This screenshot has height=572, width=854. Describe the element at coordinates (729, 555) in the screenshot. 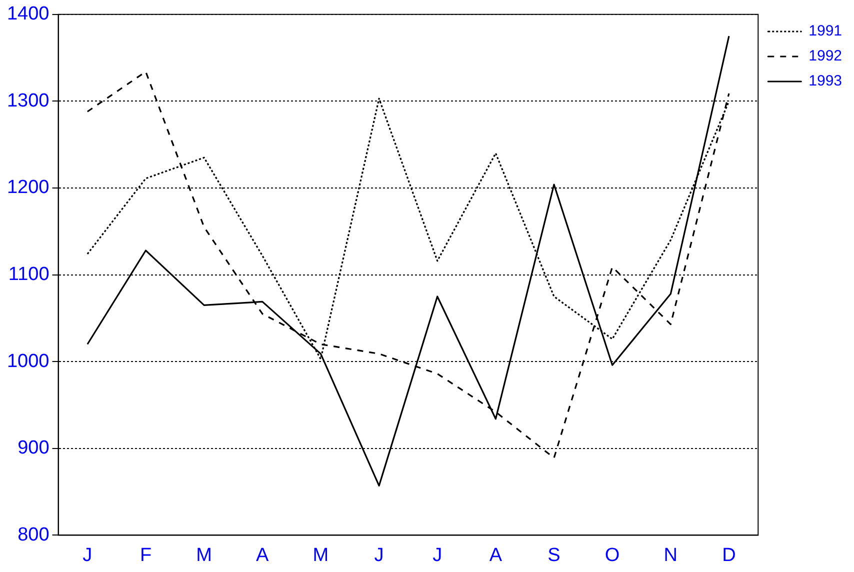

I see `x-tick-label: D` at that location.